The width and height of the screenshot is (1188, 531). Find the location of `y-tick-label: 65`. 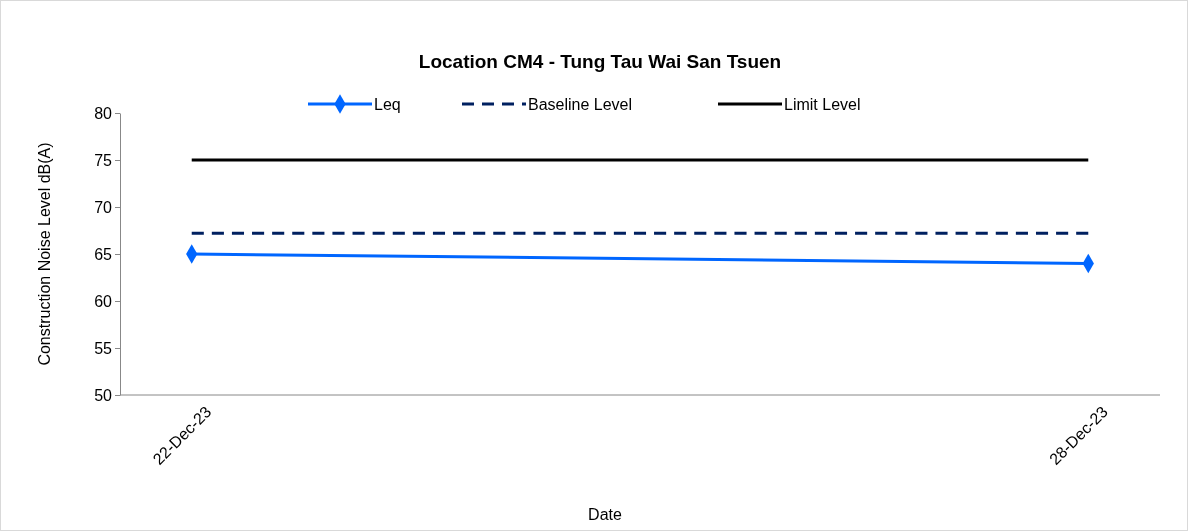

y-tick-label: 65 is located at coordinates (103, 254).